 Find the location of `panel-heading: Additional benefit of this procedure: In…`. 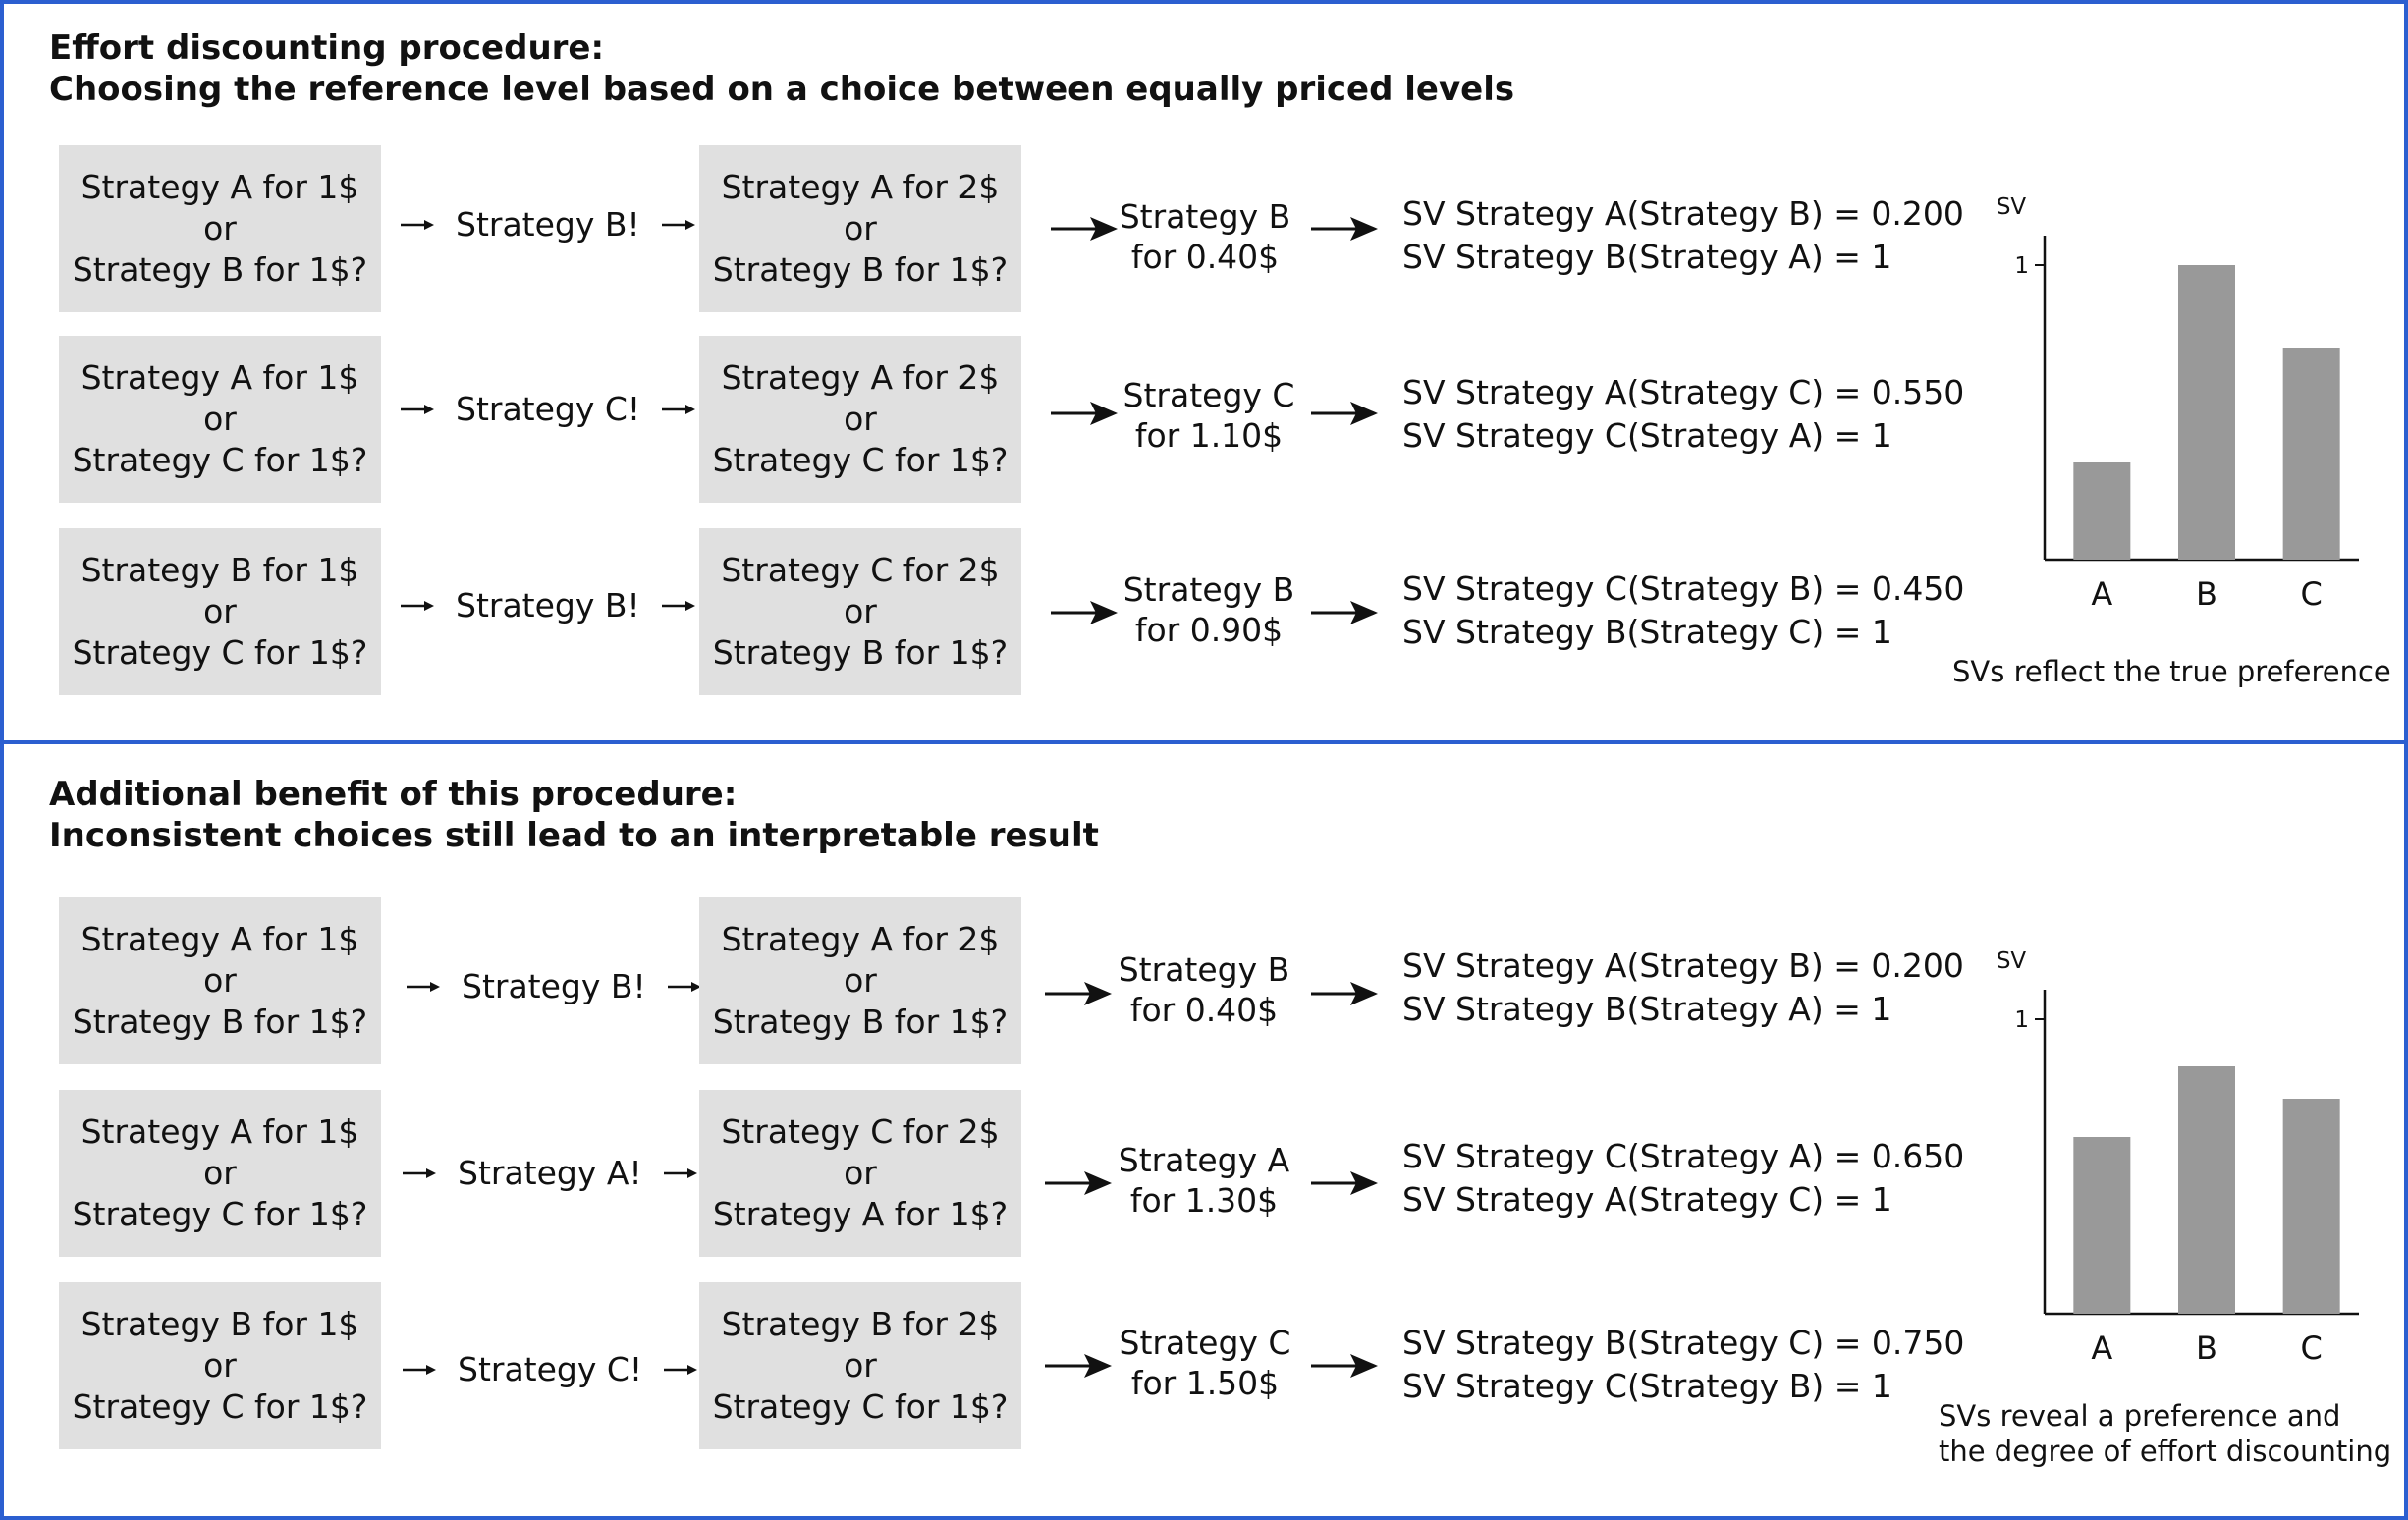

panel-heading: Additional benefit of this procedure: In… is located at coordinates (574, 815).